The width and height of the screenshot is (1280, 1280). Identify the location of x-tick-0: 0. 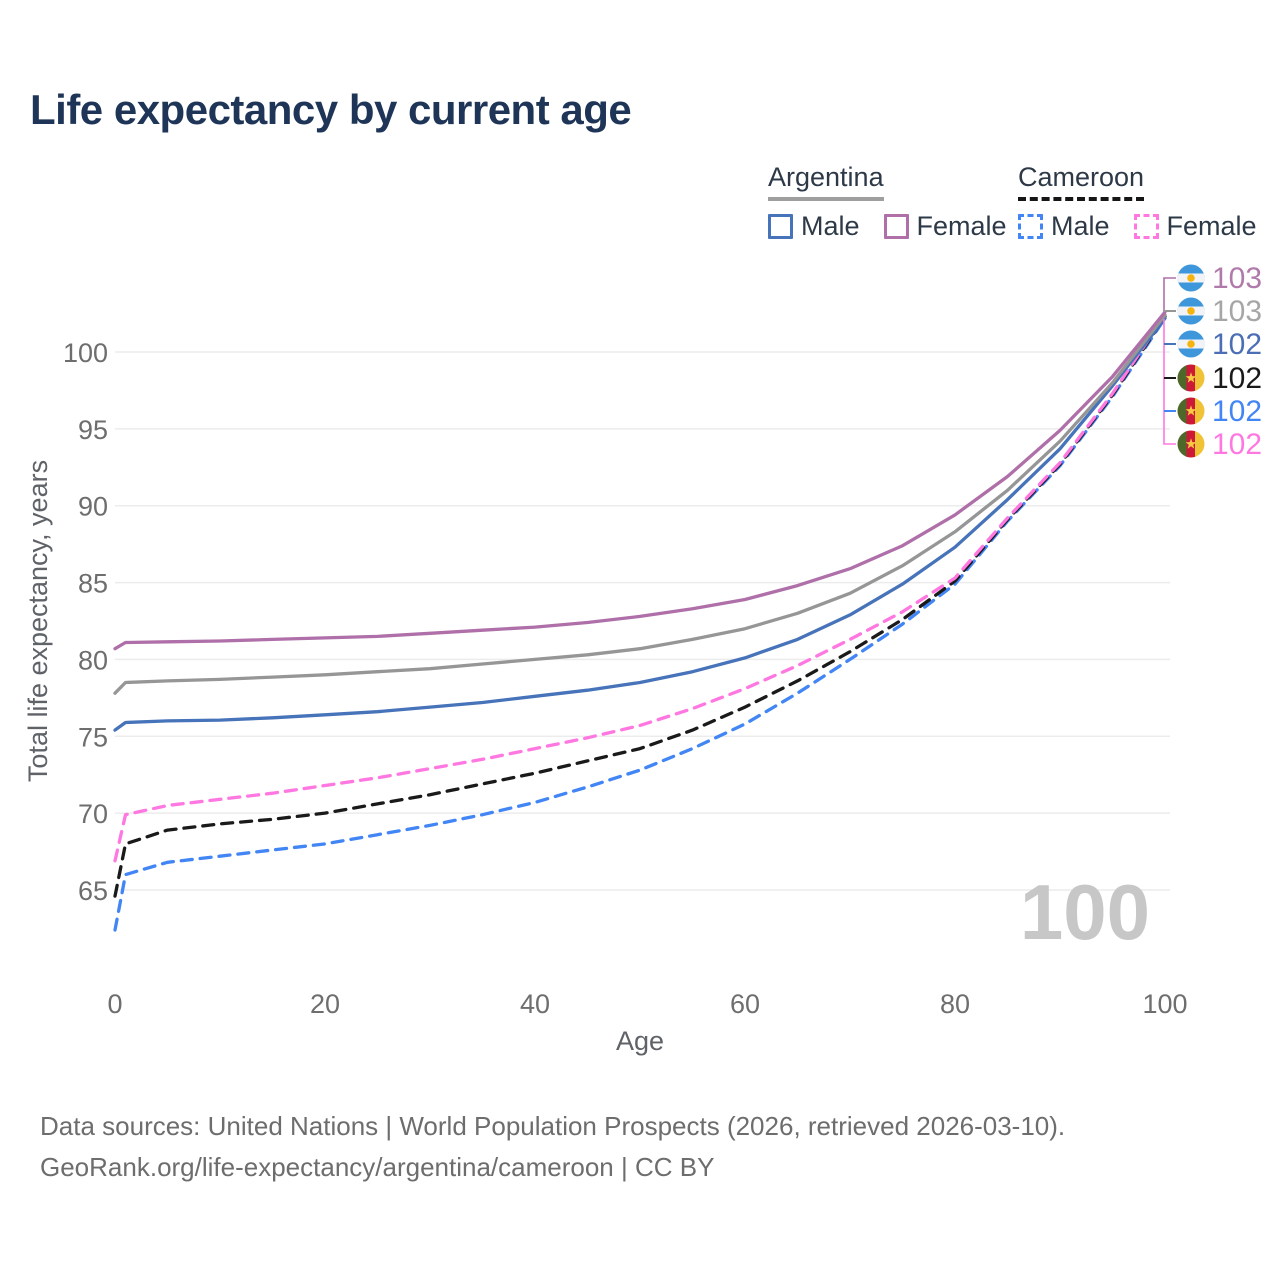
(114, 1004).